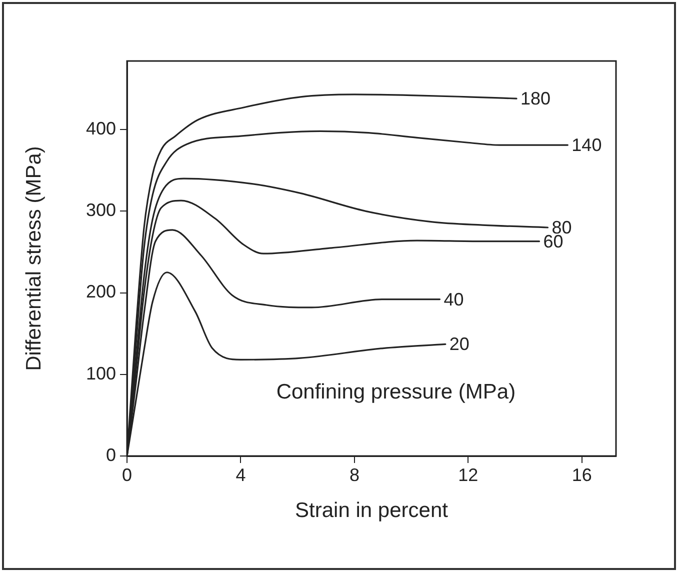  I want to click on y-axis-title: Differential stress (MPa), so click(34, 258).